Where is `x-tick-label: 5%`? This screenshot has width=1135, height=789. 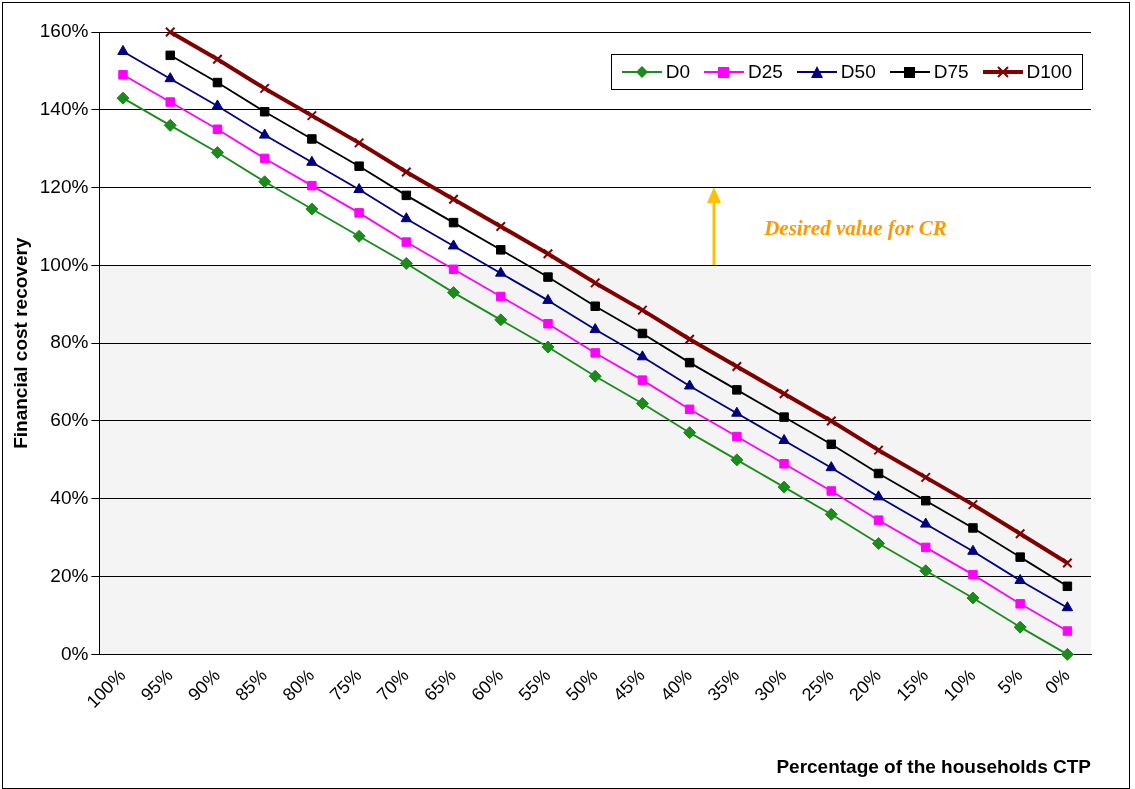
x-tick-label: 5% is located at coordinates (1010, 681).